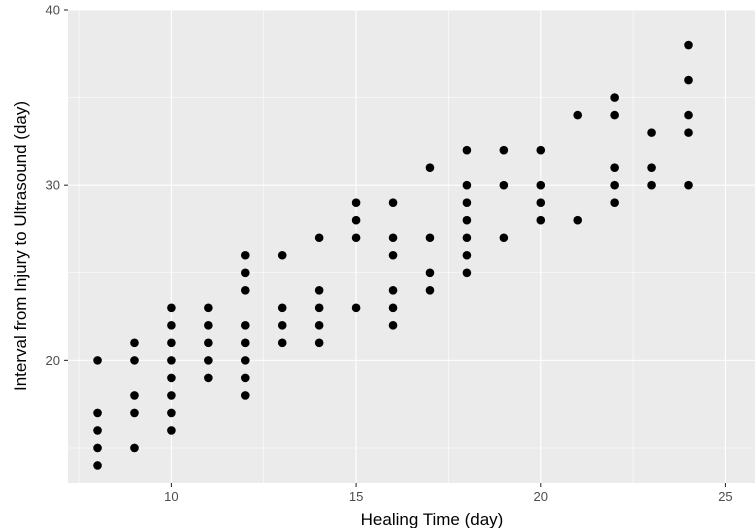 Image resolution: width=755 pixels, height=528 pixels. I want to click on x-axis-title: Healing Time (day), so click(432, 519).